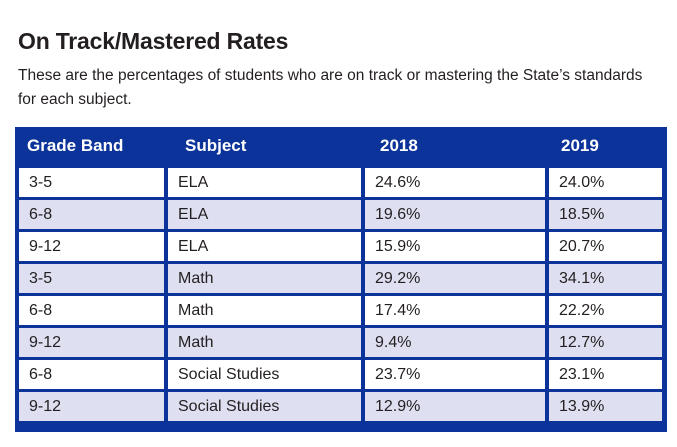  Describe the element at coordinates (153, 41) in the screenshot. I see `page-title: On Track/Mastered Rates` at that location.